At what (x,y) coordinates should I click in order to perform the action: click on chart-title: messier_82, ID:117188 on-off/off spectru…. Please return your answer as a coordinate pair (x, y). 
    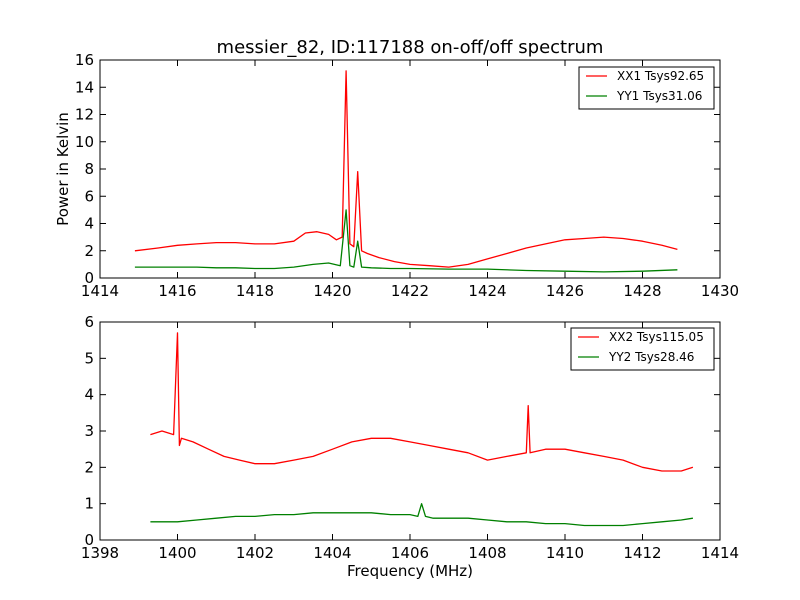
    Looking at the image, I should click on (410, 47).